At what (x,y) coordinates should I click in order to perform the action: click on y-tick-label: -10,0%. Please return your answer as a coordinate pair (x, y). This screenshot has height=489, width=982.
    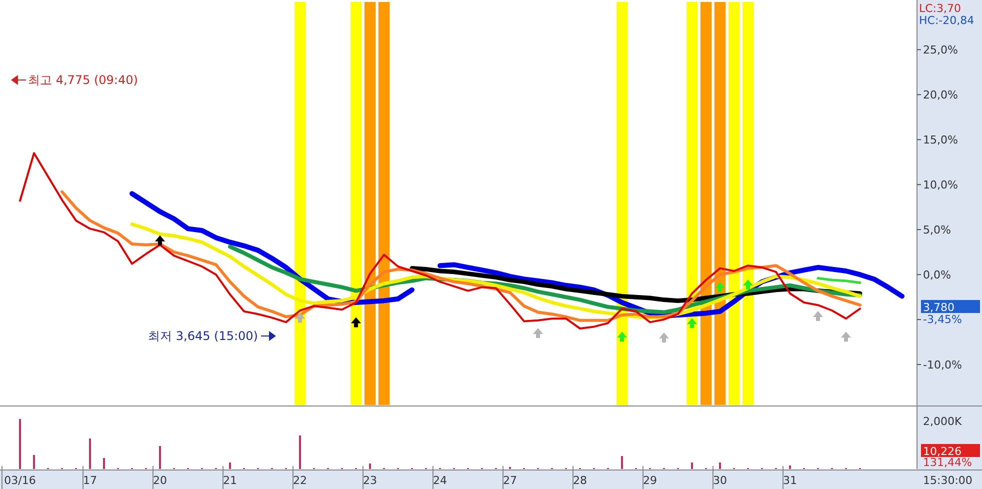
    Looking at the image, I should click on (942, 365).